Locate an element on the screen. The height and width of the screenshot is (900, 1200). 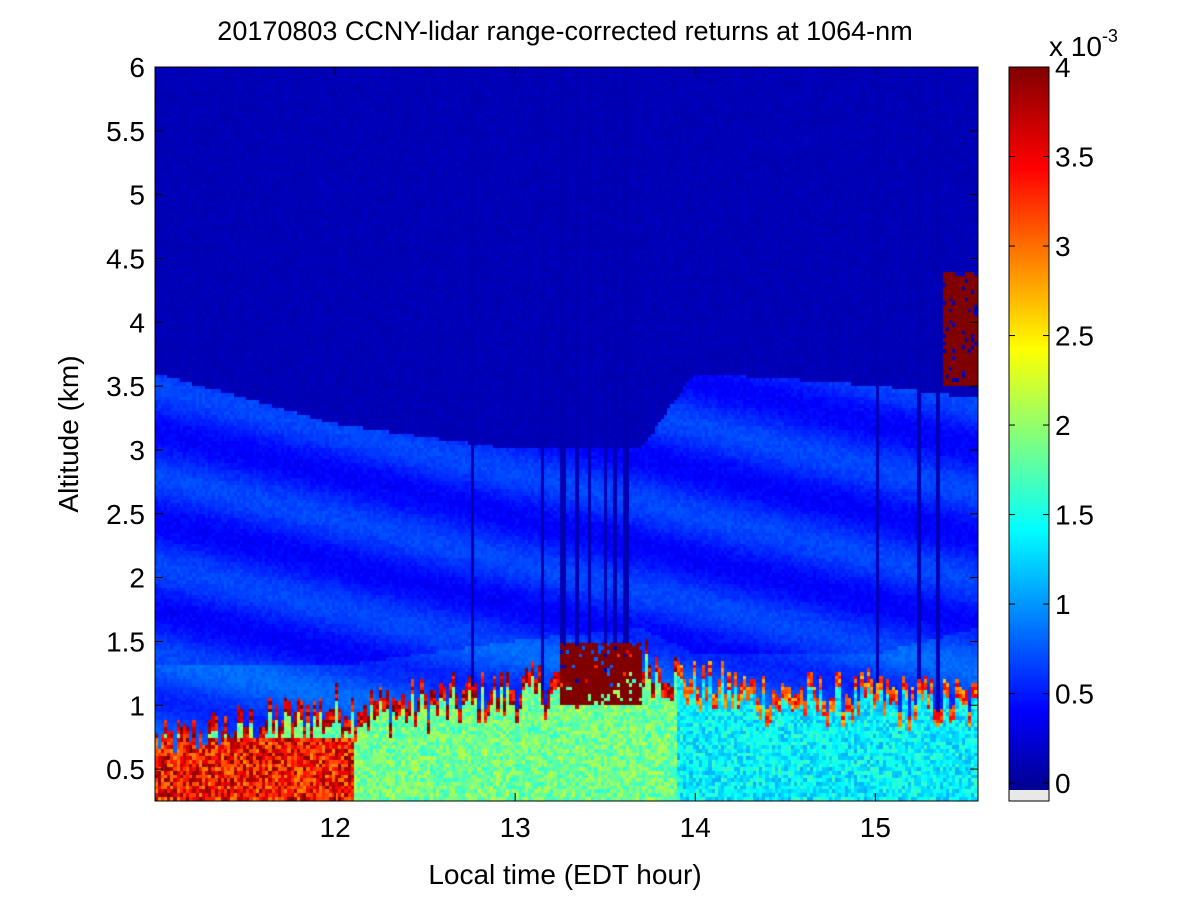
colorbar-frame is located at coordinates (1029, 434).